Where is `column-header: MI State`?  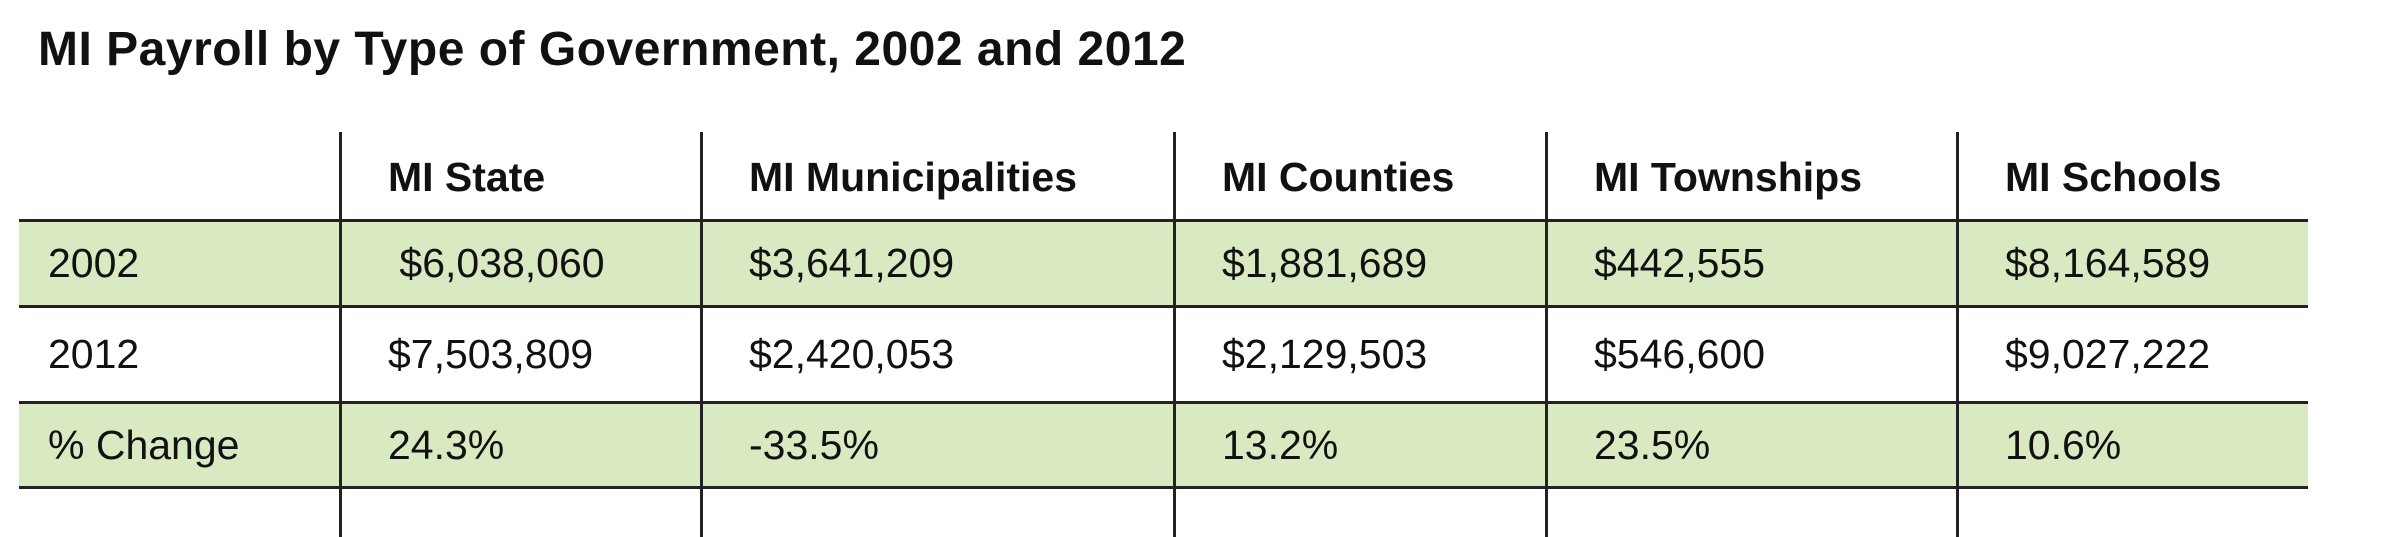
column-header: MI State is located at coordinates (467, 177).